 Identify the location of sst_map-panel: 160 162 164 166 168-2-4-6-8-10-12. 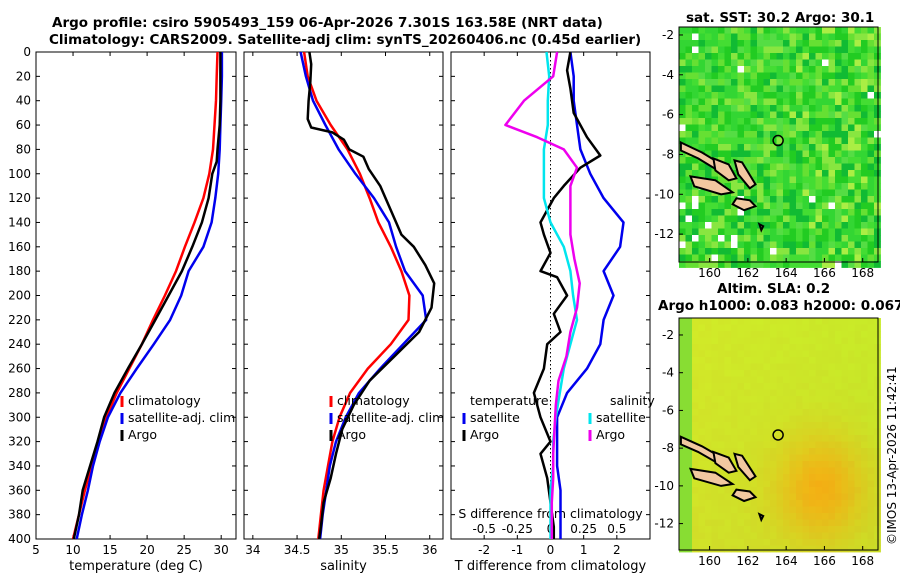
(767, 153).